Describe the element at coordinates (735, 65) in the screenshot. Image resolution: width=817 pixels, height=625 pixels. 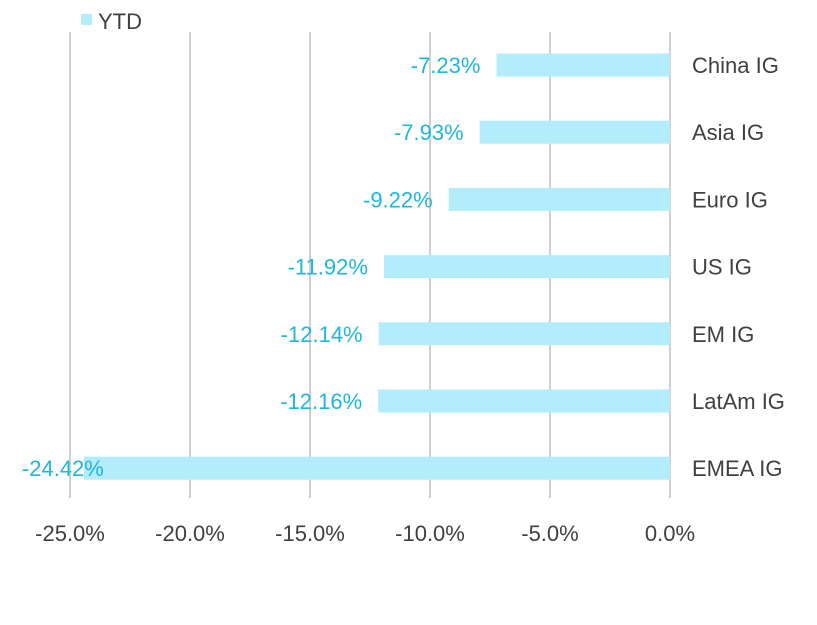
I see `category-label: China IG` at that location.